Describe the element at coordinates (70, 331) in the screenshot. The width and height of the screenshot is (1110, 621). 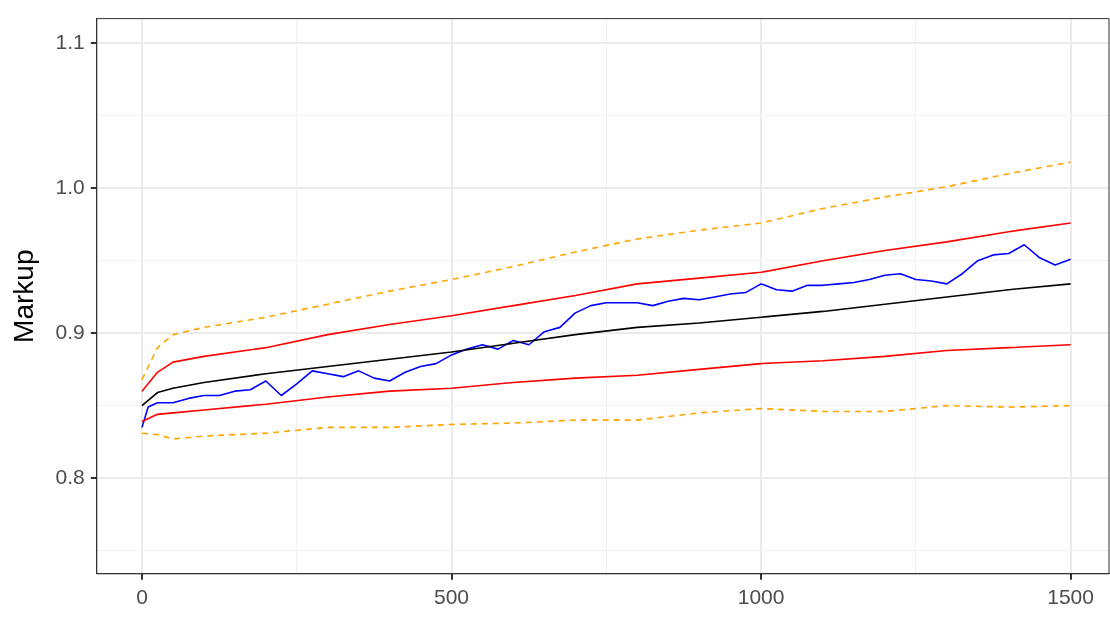
I see `y-tick-label: 0.9` at that location.